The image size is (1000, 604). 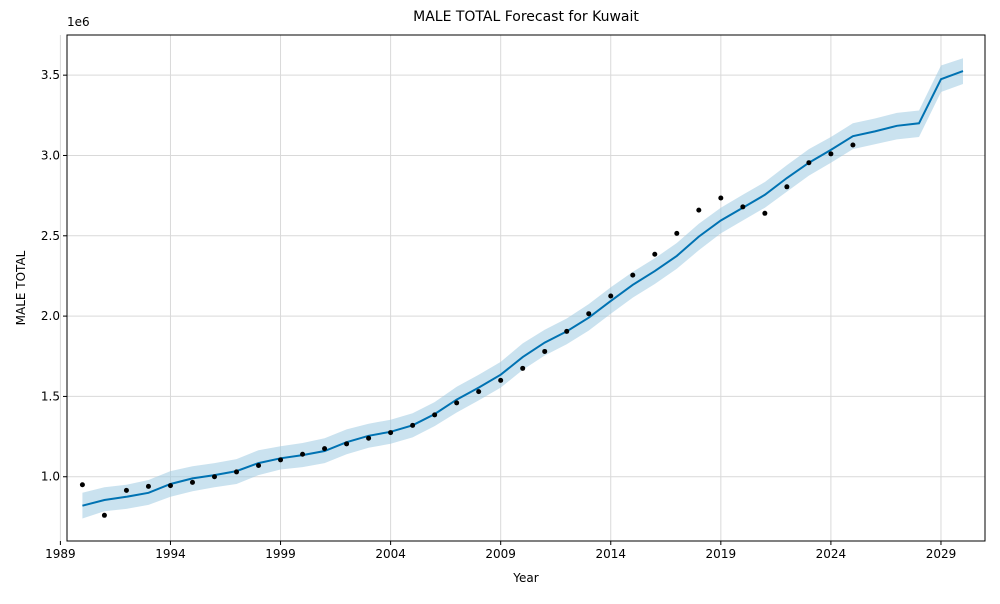 I want to click on y-tick-label: 2.5, so click(x=50, y=236).